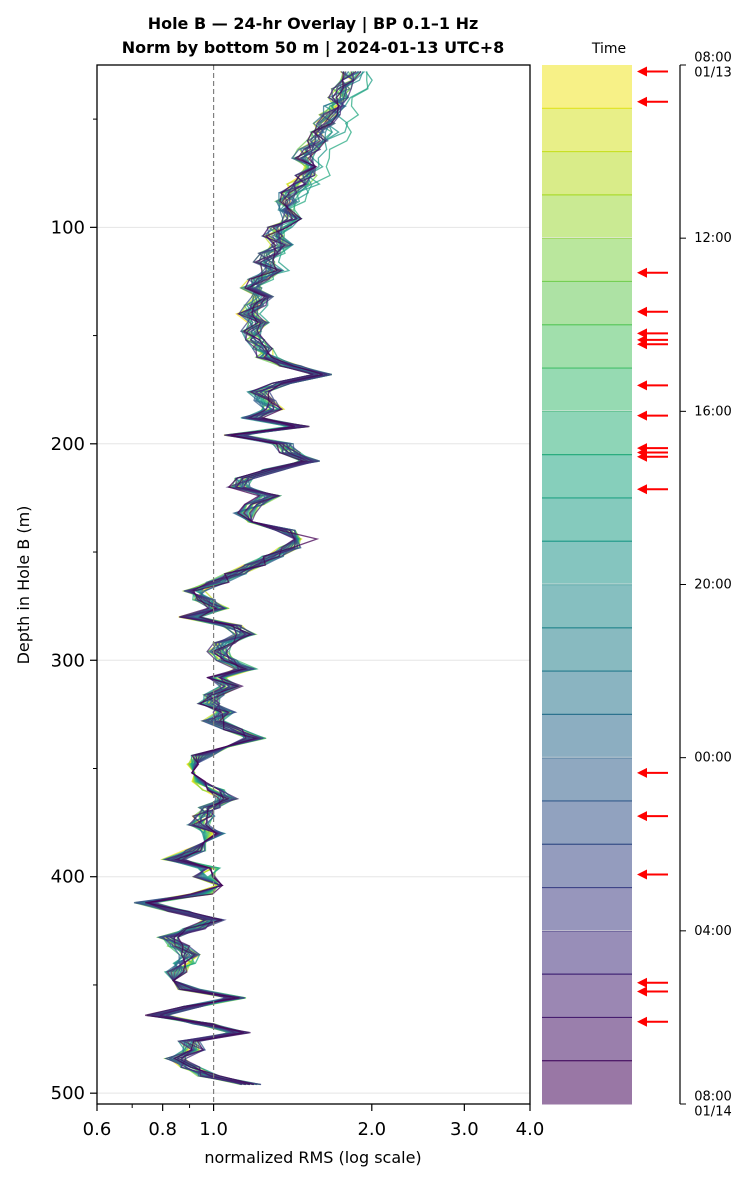 This screenshot has width=750, height=1181. Describe the element at coordinates (712, 585) in the screenshot. I see `time-tick-label: 20:00` at that location.